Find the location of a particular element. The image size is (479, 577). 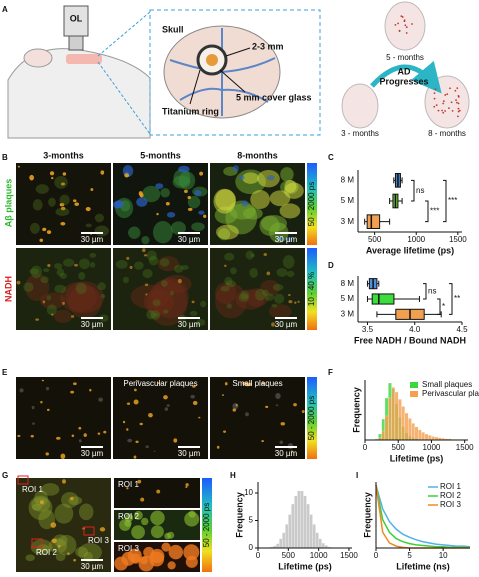

colorbar-label: 50 - 2000 ps is located at coordinates (311, 204).